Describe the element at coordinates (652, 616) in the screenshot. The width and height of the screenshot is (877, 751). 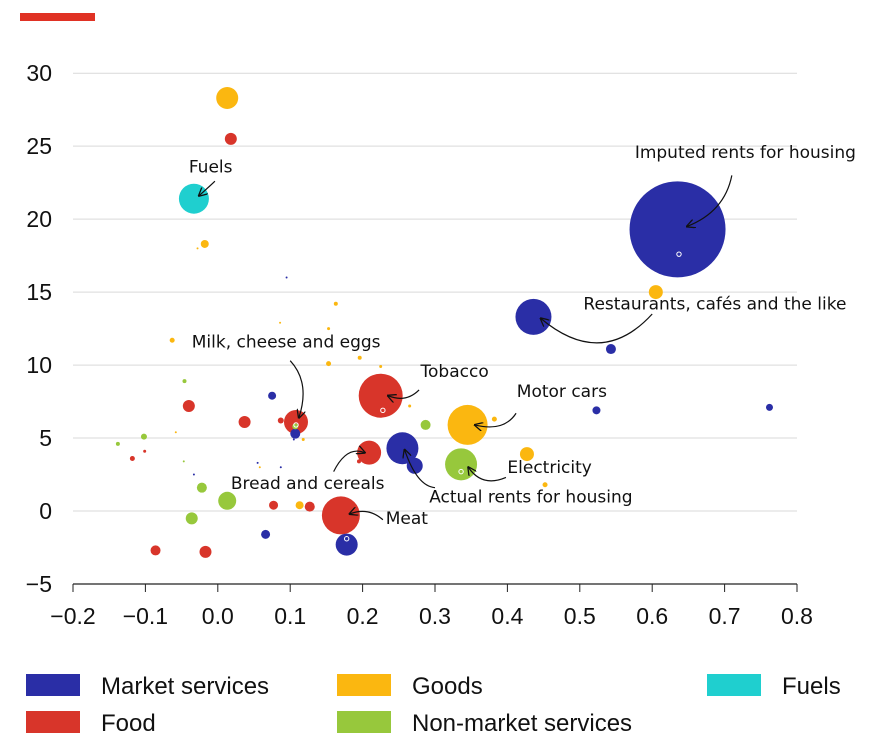
I see `x-tick-label: 0.6` at that location.